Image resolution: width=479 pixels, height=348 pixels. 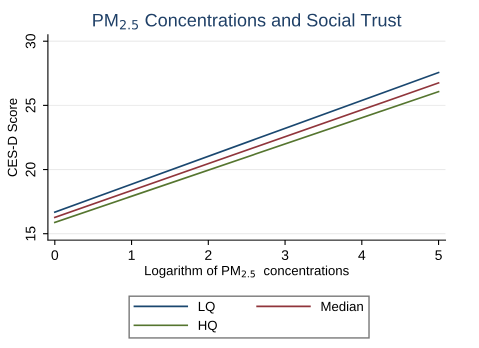 I want to click on chart-title: PM$_{2.5}$ Concentrations and Social Trust, so click(x=247, y=21).